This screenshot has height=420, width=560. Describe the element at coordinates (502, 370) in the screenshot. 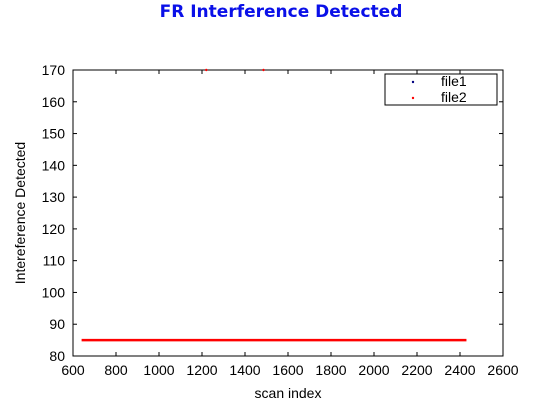

I see `x-tick-label: 2600` at that location.